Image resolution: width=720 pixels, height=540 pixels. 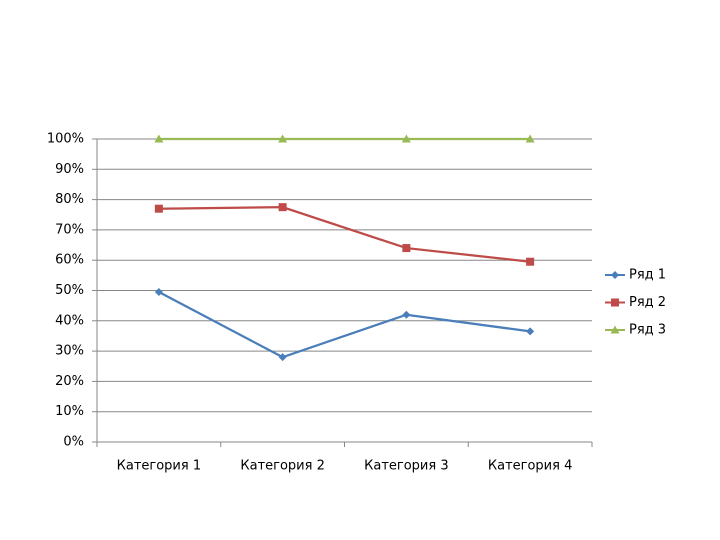 What do you see at coordinates (65, 139) in the screenshot?
I see `y-tick-label: 100%` at bounding box center [65, 139].